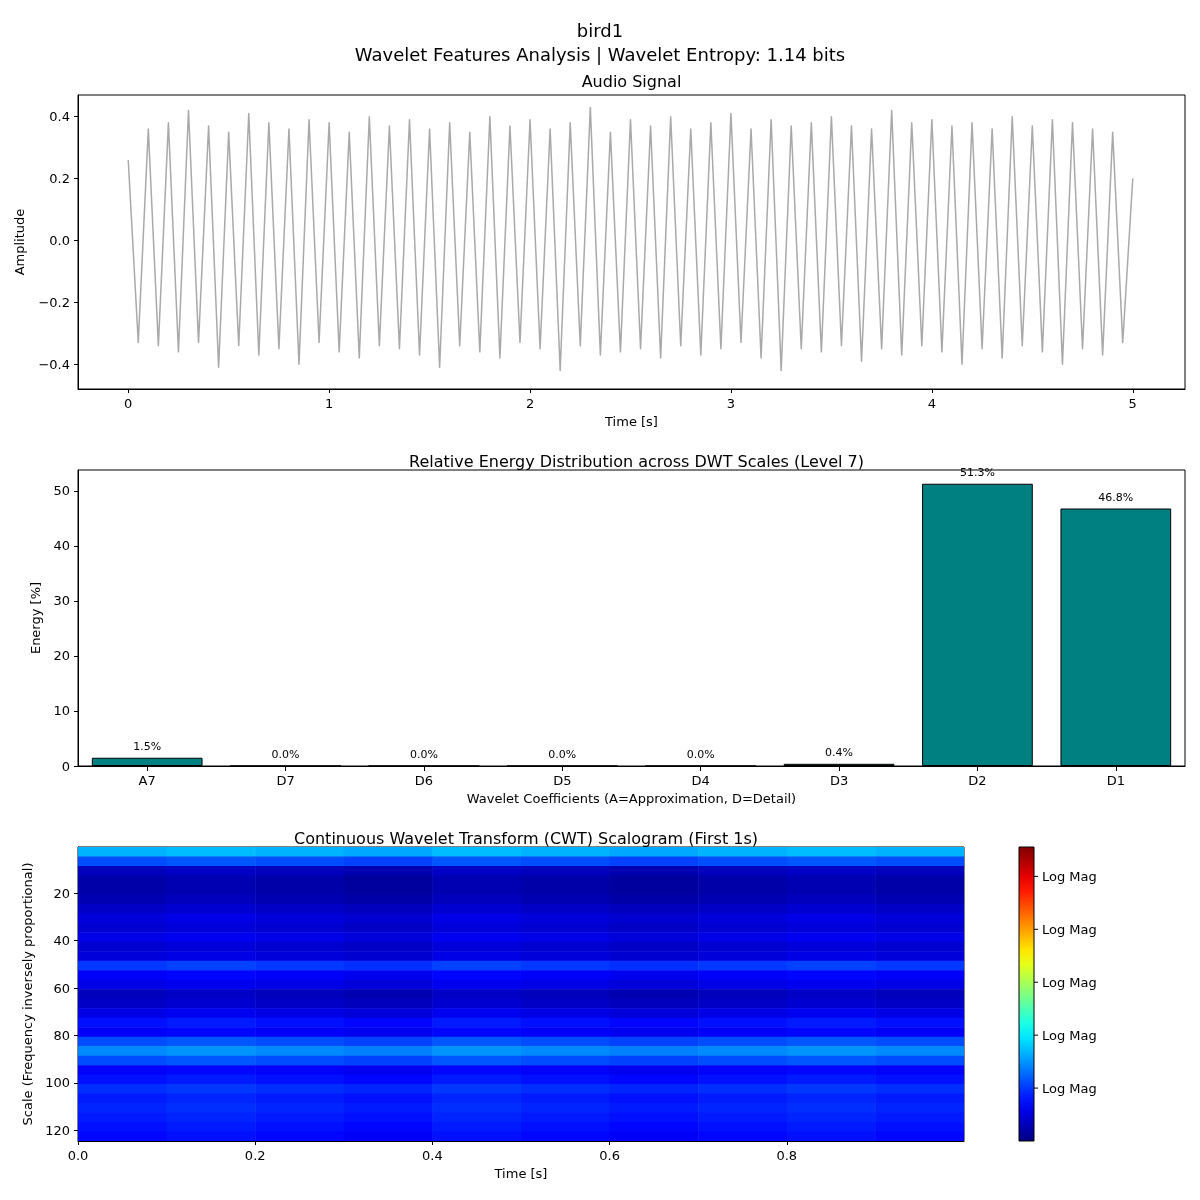 The height and width of the screenshot is (1200, 1200). What do you see at coordinates (787, 1155) in the screenshot?
I see `x-tick-label: 0.8` at bounding box center [787, 1155].